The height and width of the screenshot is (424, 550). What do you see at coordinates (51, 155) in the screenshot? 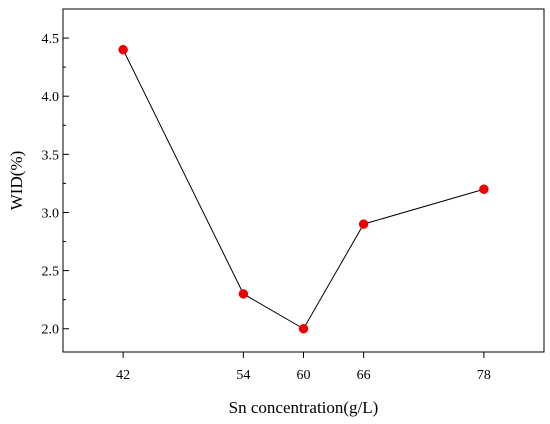
I see `y-tick-label: 3.5` at bounding box center [51, 155].